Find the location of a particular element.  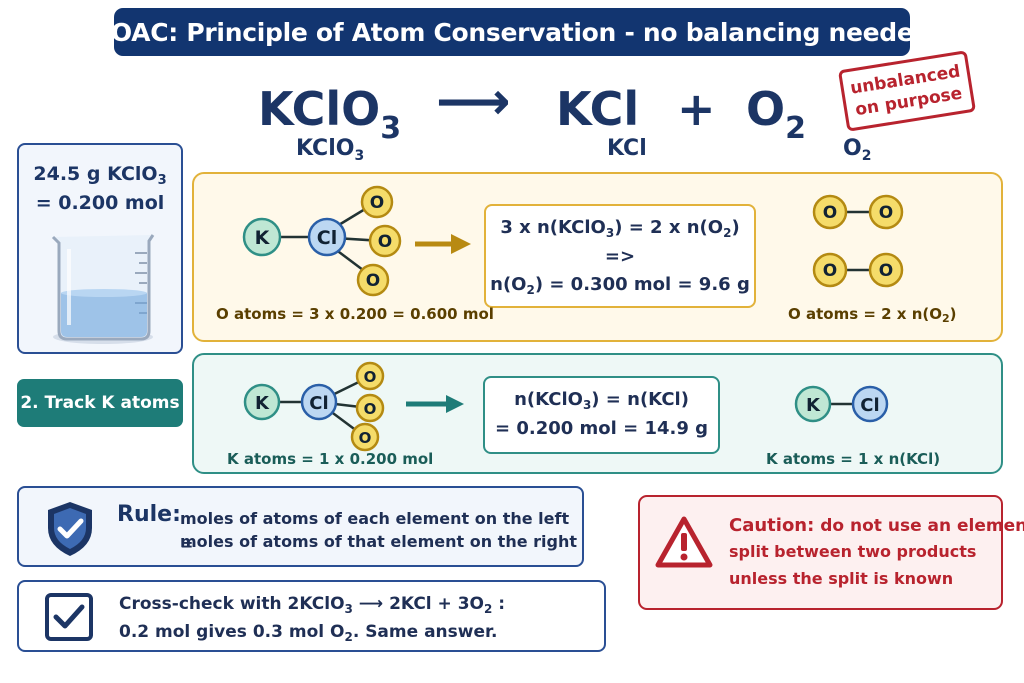

o-atoms-left-caption: O atoms = 3 x 0.200 = 0.600 mol is located at coordinates (355, 314).